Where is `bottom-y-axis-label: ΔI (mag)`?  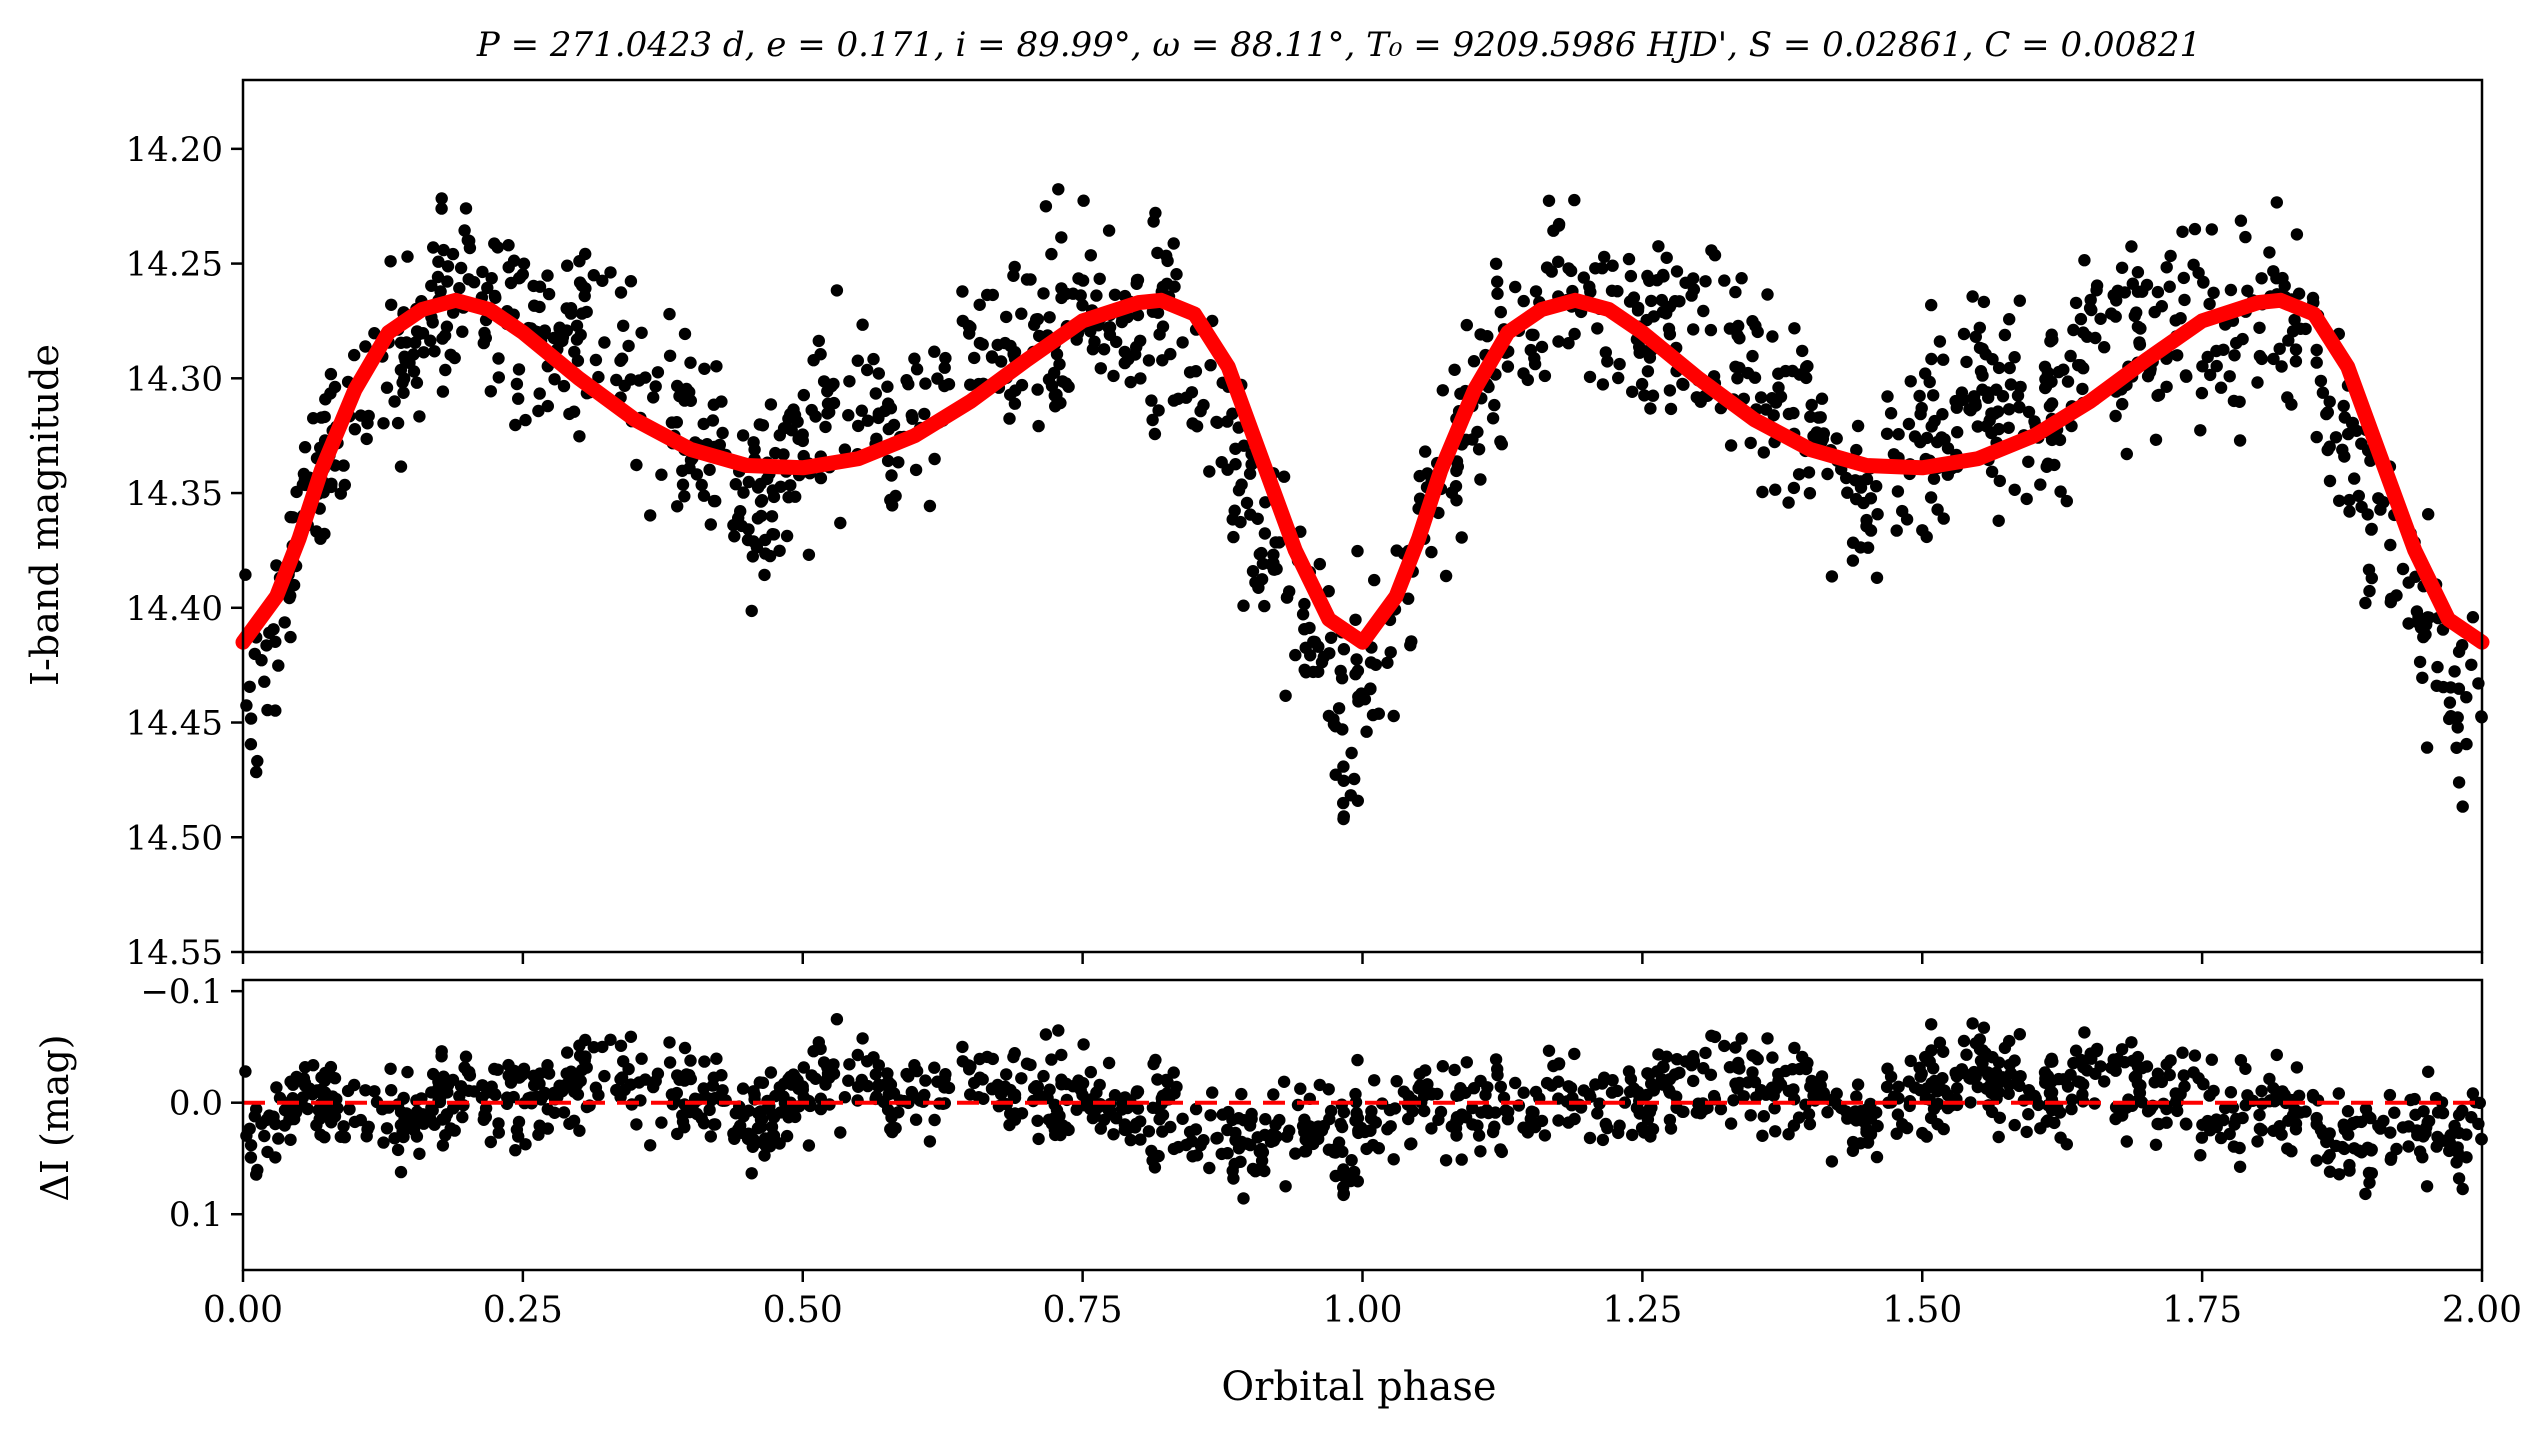 bottom-y-axis-label: ΔI (mag) is located at coordinates (55, 1117).